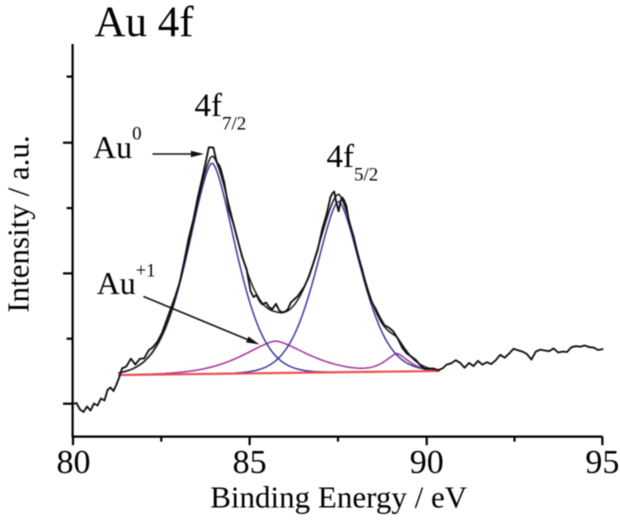 This screenshot has width=620, height=521. Describe the element at coordinates (250, 462) in the screenshot. I see `svg-text: 85` at that location.